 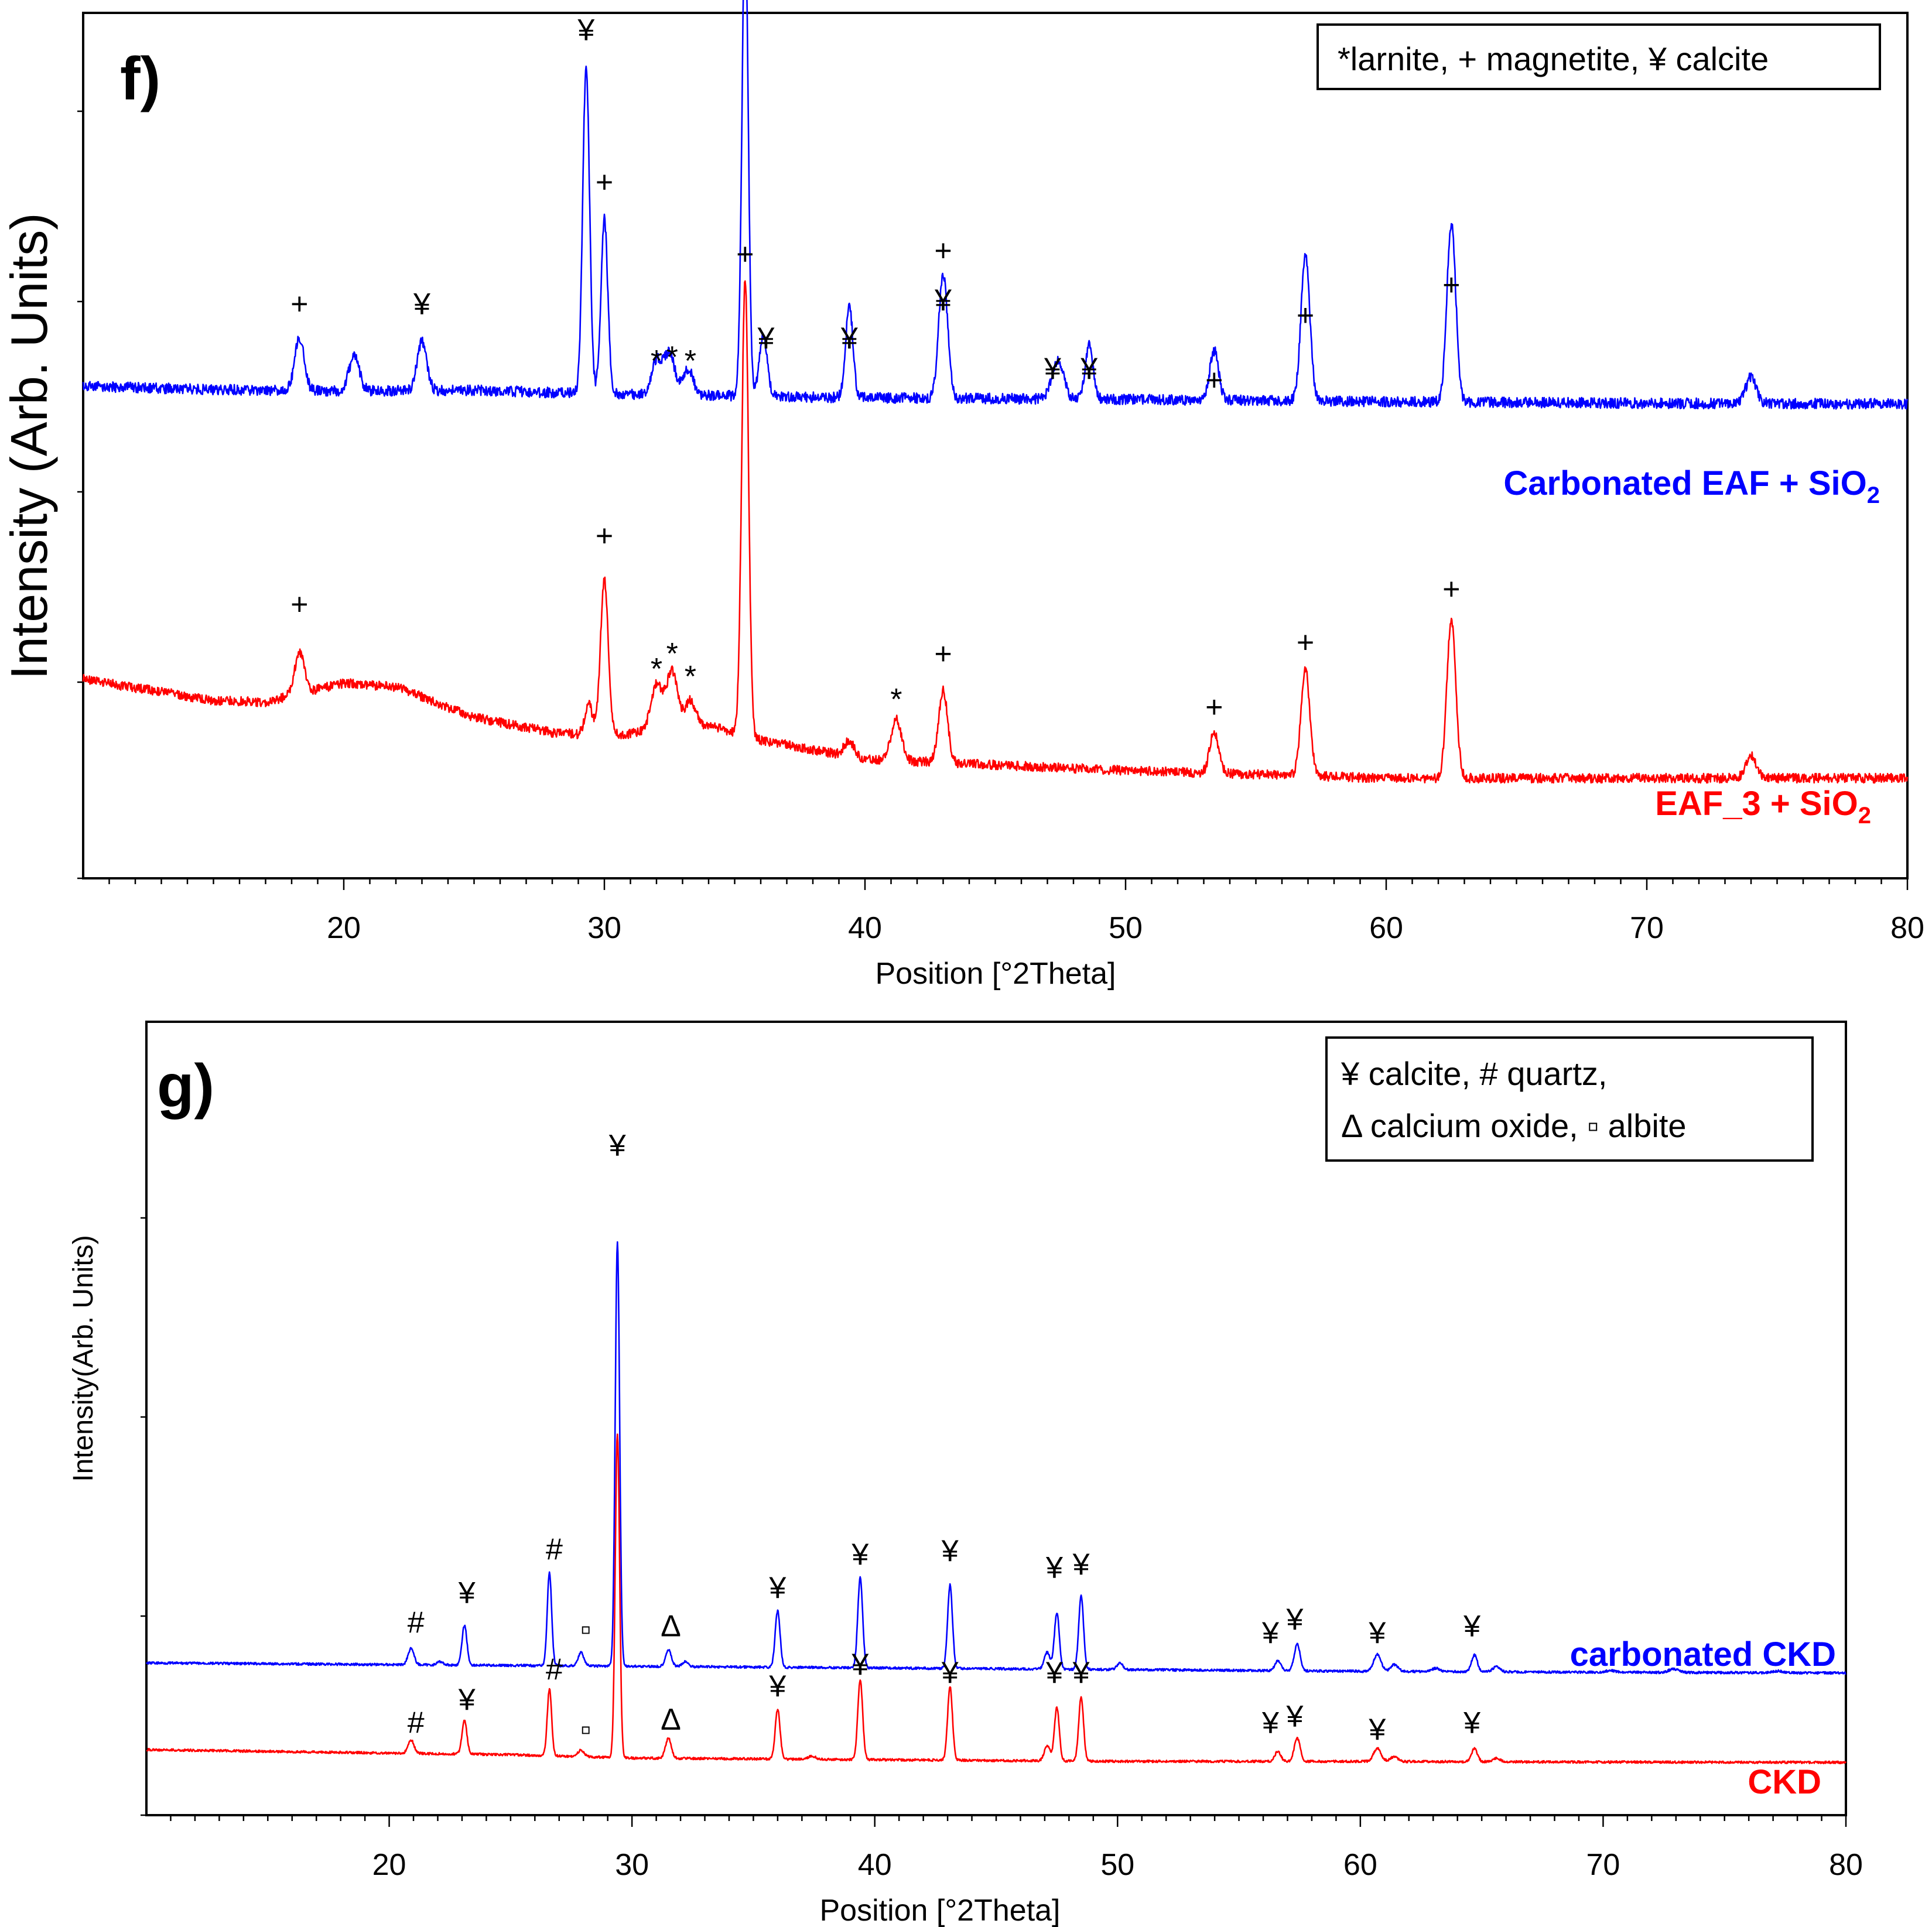 I want to click on panel-f-legend: *larnite, + magnetite, ¥ calcite, so click(x=1599, y=57).